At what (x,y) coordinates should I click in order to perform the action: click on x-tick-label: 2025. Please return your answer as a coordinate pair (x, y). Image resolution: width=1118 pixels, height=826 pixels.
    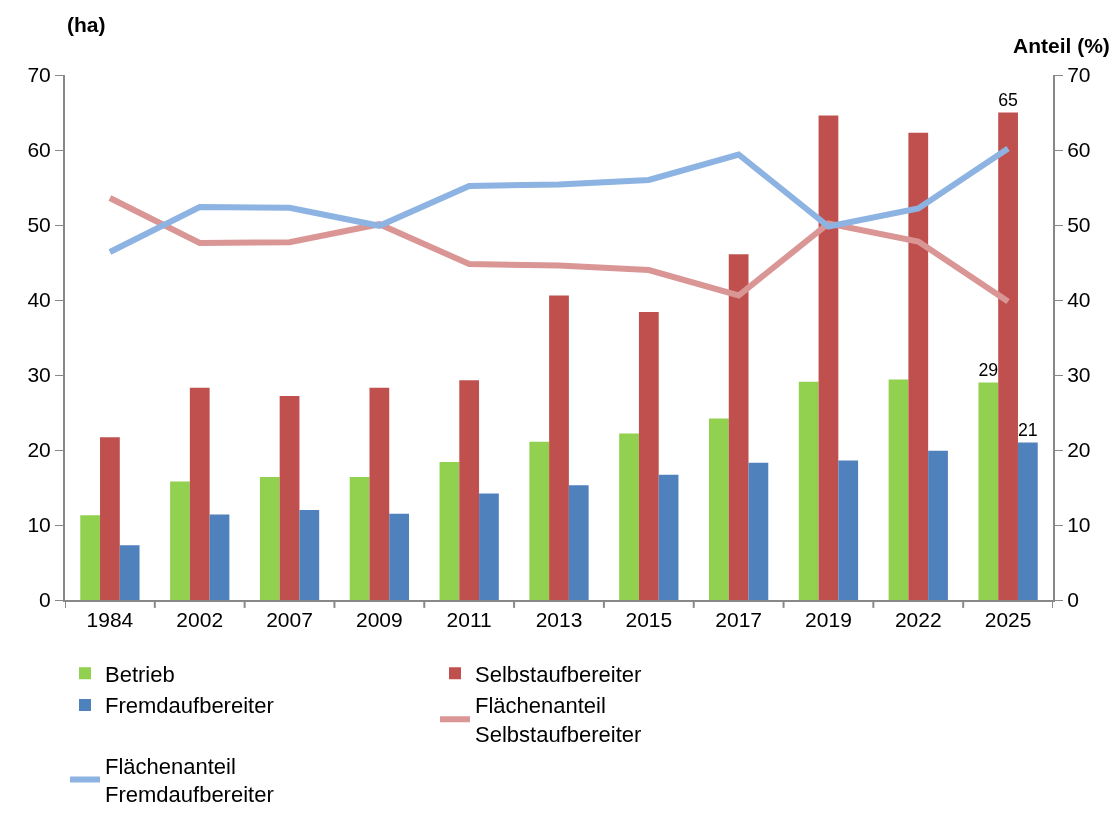
    Looking at the image, I should click on (1008, 620).